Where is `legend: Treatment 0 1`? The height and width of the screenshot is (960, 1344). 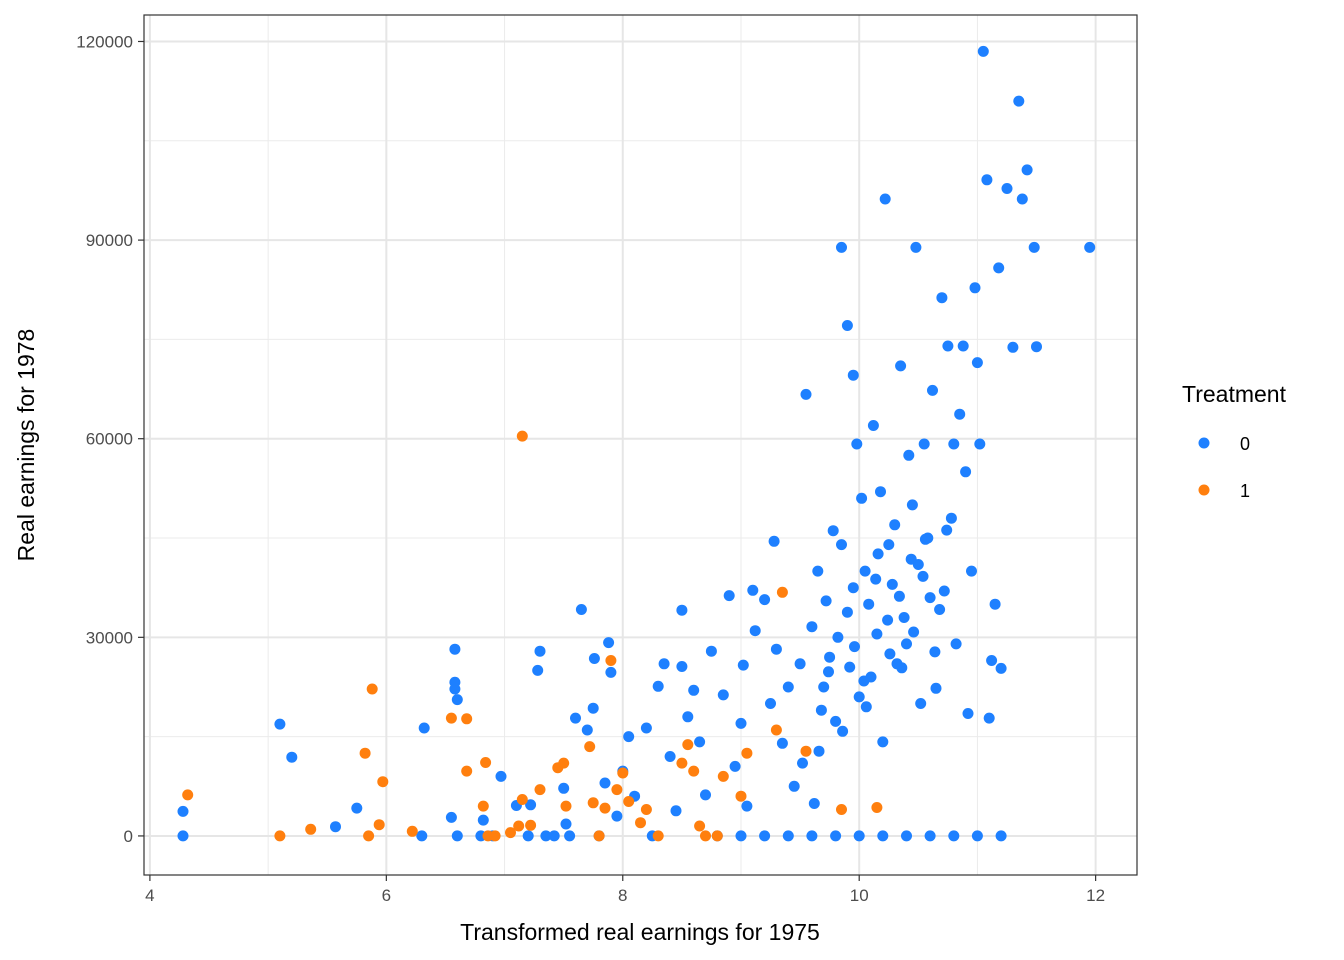
legend: Treatment 0 1 is located at coordinates (1234, 441).